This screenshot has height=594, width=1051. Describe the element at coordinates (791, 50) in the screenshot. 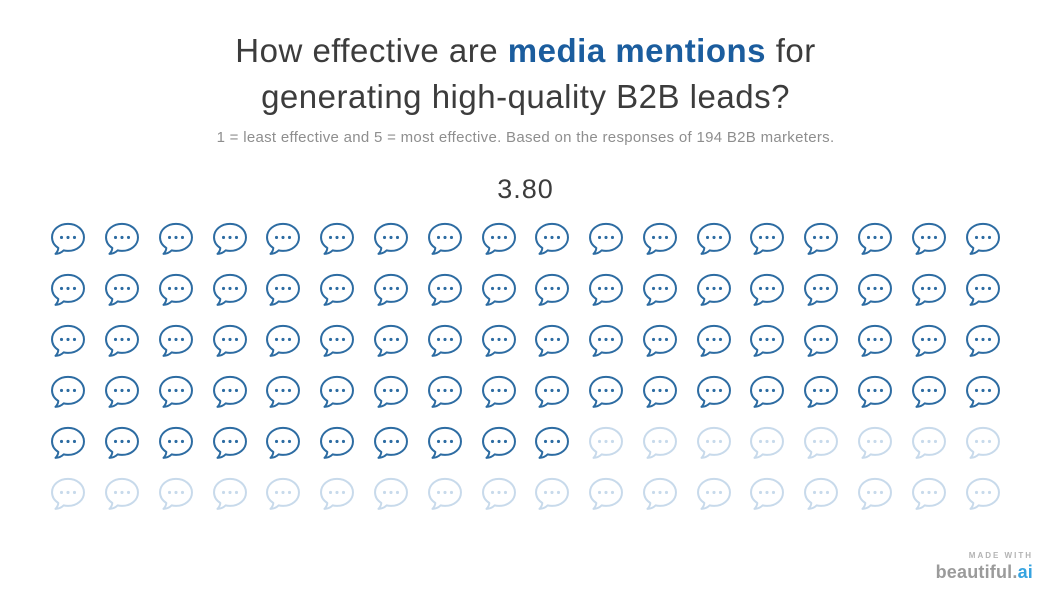

I see `title-text-post: for` at that location.